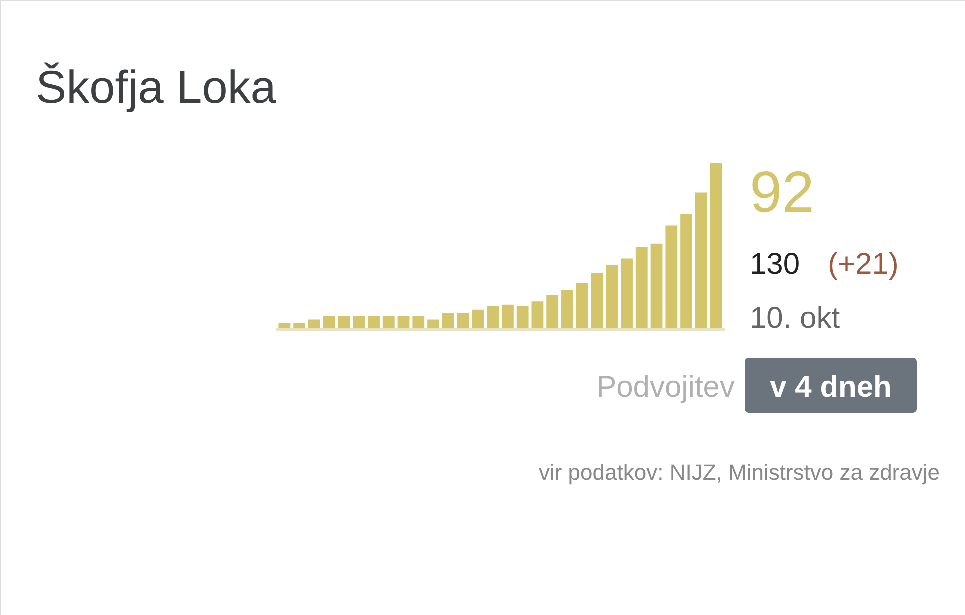  What do you see at coordinates (863, 264) in the screenshot?
I see `text: (+21)` at bounding box center [863, 264].